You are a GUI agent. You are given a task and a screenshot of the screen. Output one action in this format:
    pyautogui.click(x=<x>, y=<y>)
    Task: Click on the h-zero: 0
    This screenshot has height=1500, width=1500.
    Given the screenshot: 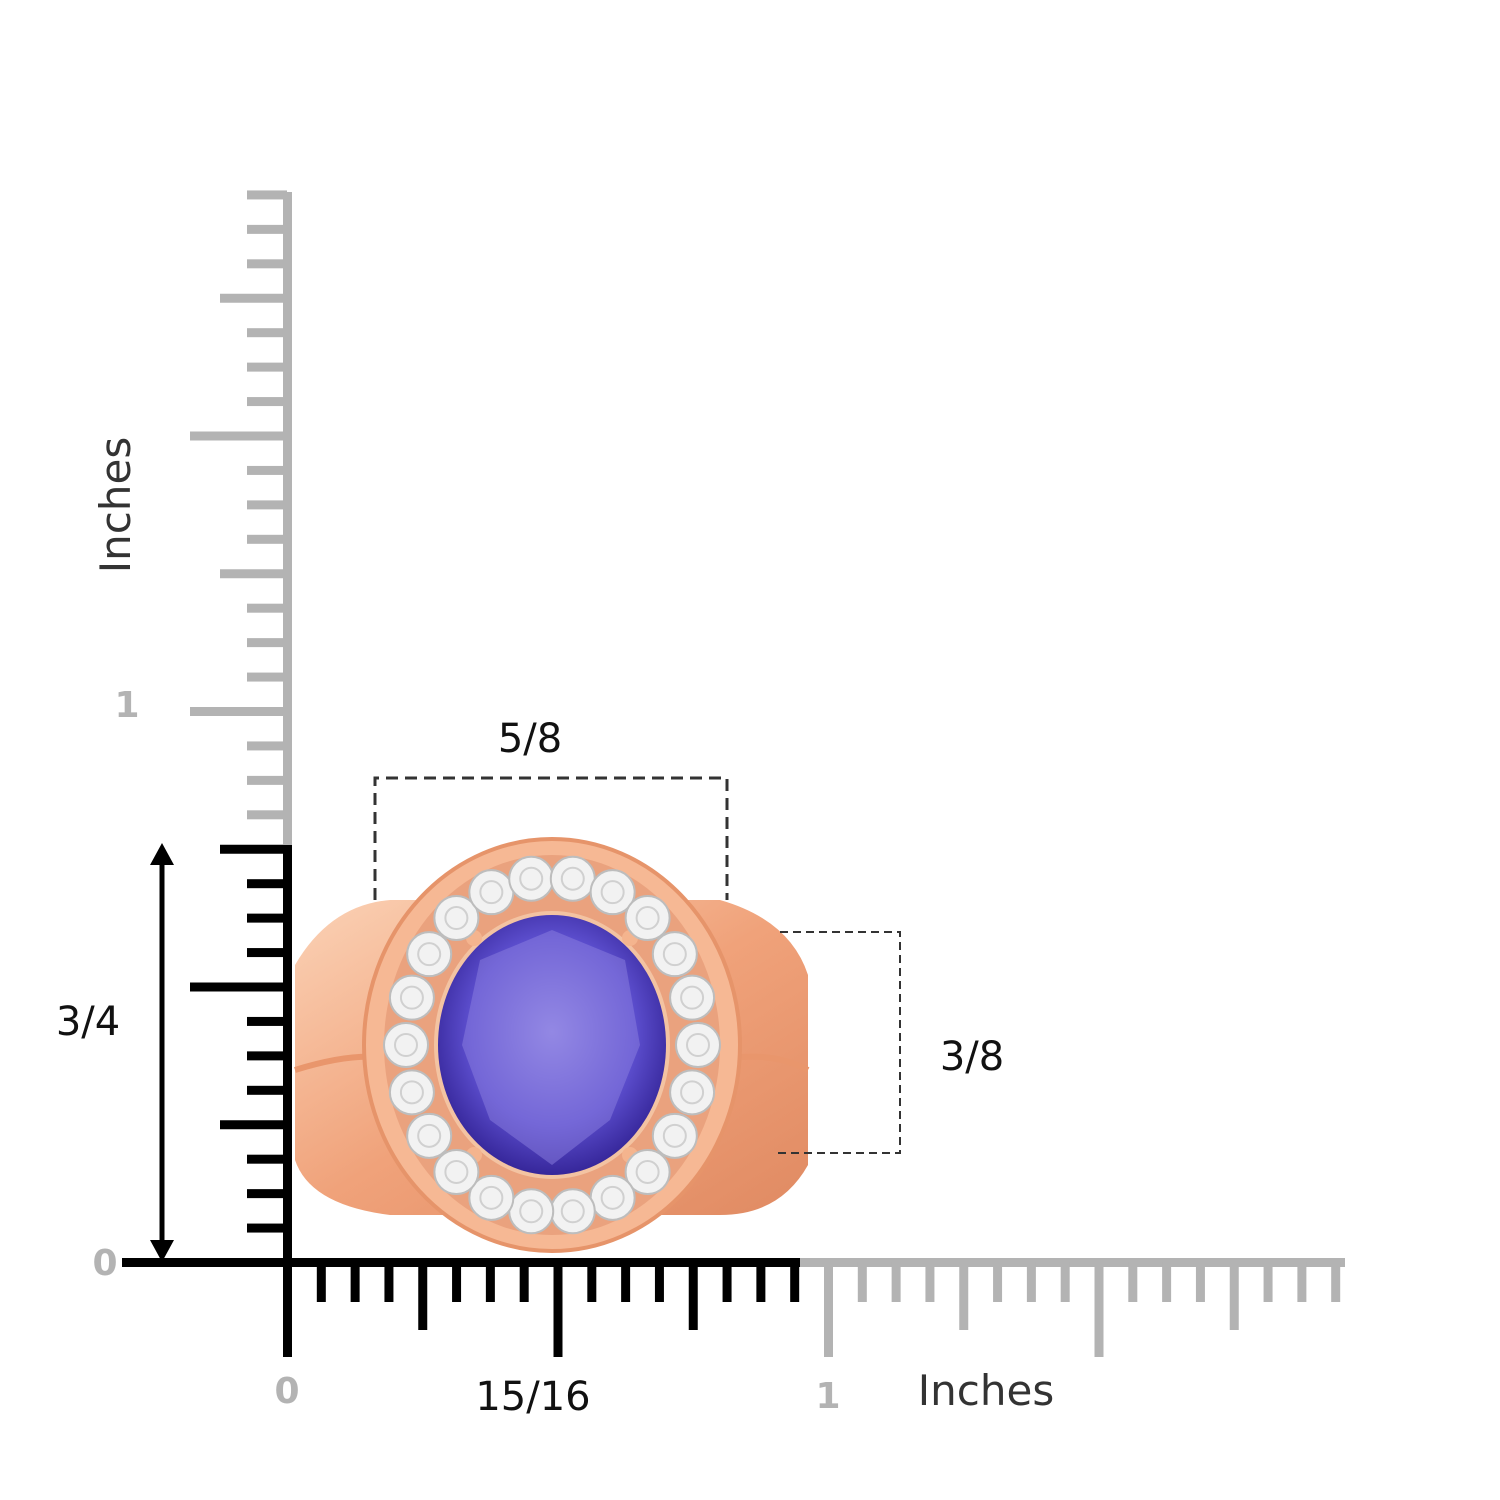 What is the action you would take?
    pyautogui.click(x=286, y=1391)
    